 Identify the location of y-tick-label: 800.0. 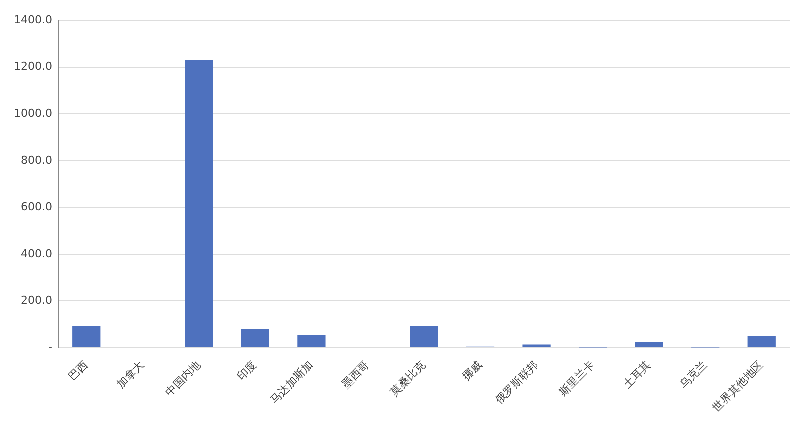
(36, 160).